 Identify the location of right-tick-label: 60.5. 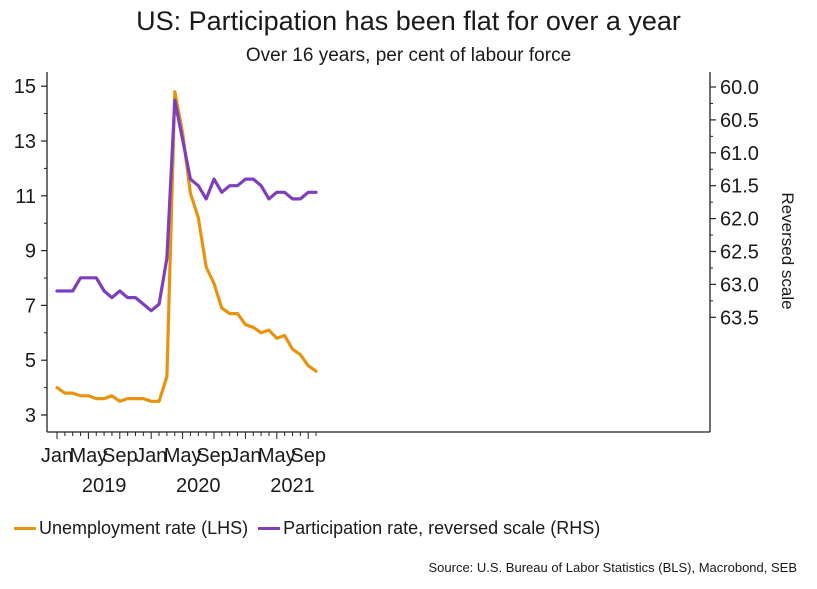
(739, 121).